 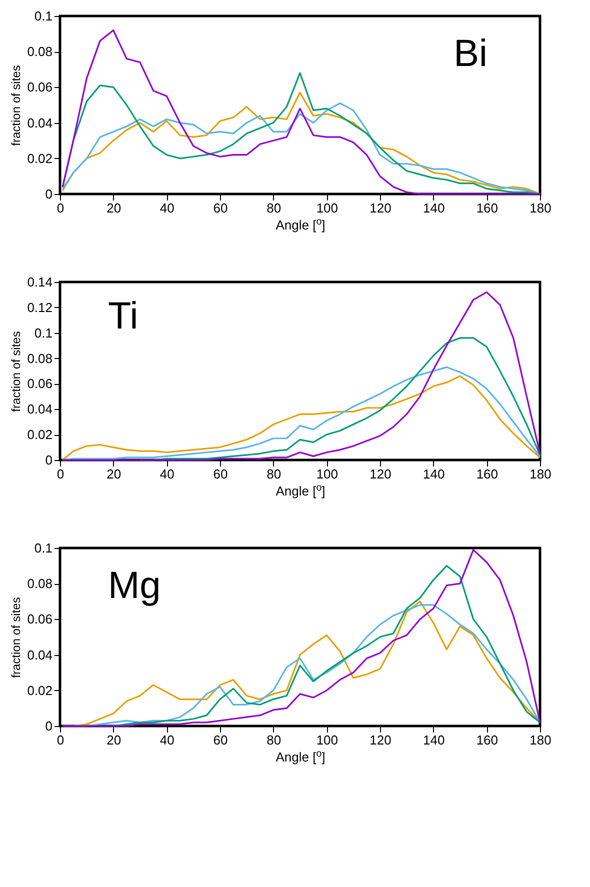 I want to click on y-tick-label: 0.12, so click(x=39, y=307).